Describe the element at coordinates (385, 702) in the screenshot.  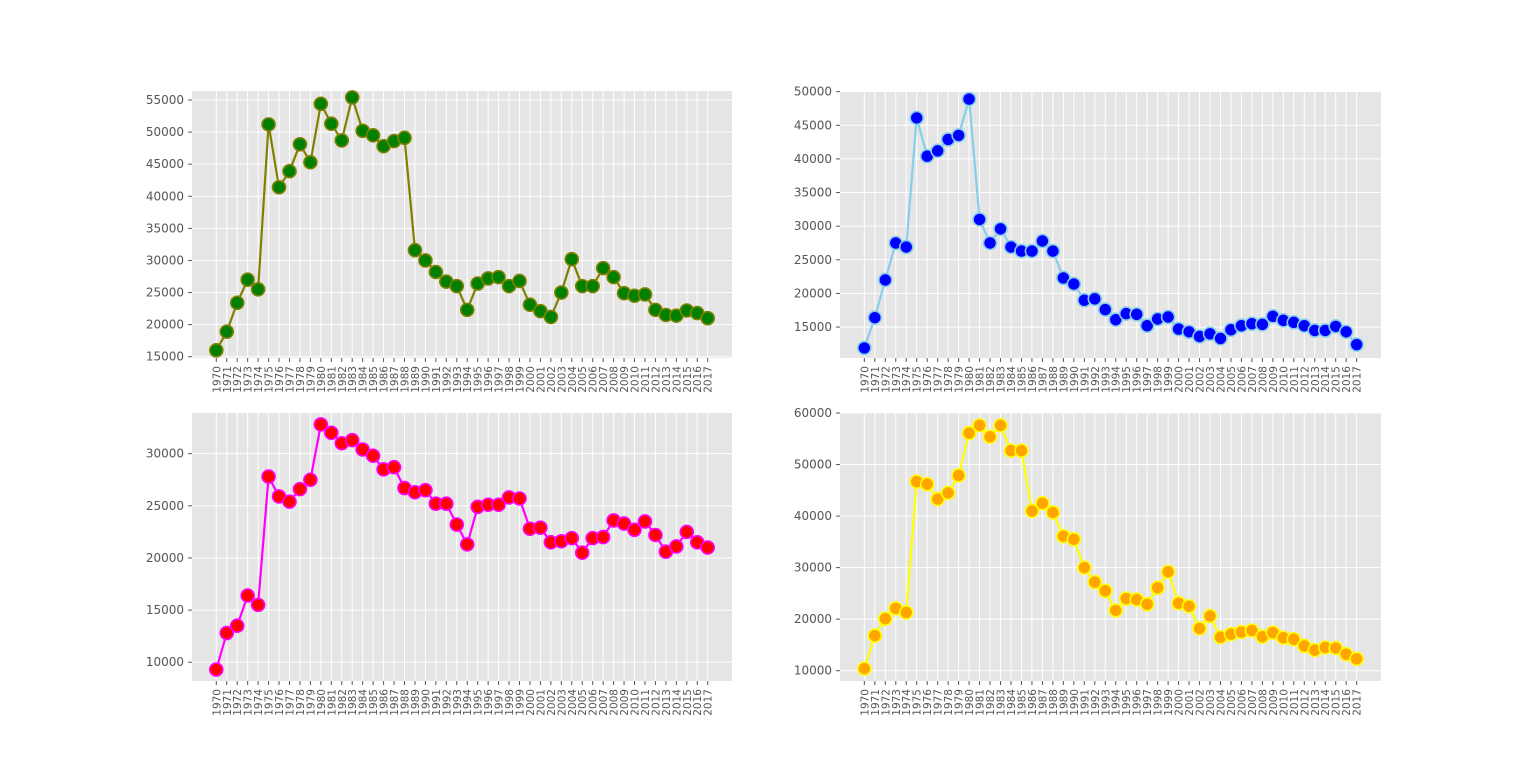
I see `x-tick-label: 1986` at that location.